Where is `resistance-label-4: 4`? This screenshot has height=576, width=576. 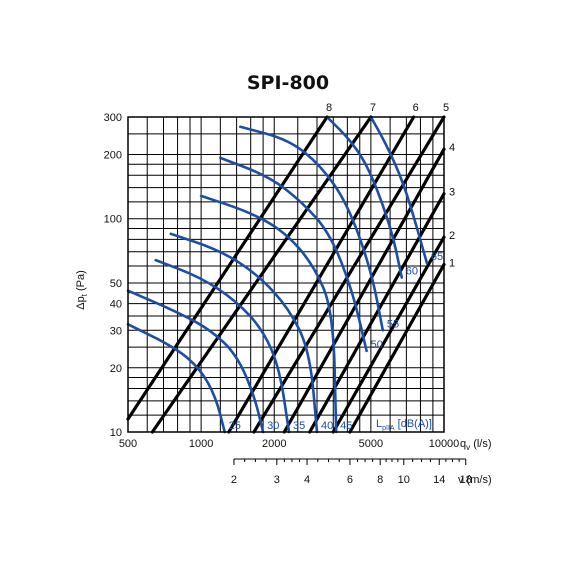
resistance-label-4: 4 is located at coordinates (452, 148).